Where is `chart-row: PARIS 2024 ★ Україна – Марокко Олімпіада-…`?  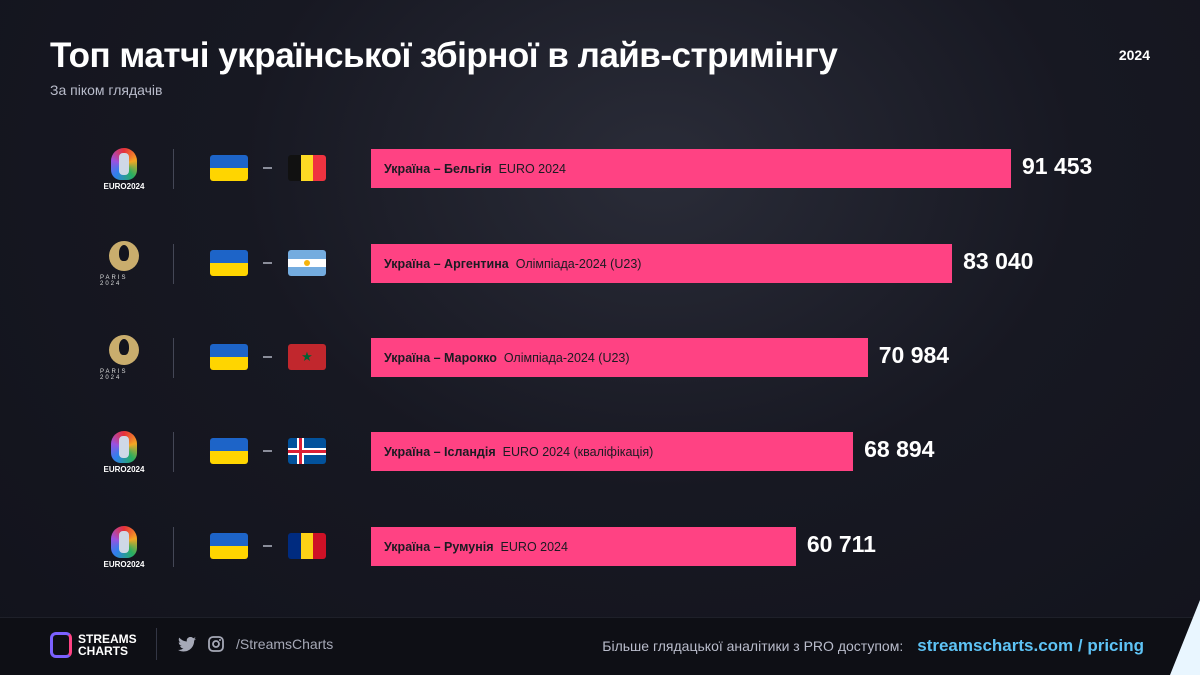 chart-row: PARIS 2024 ★ Україна – Марокко Олімпіада-… is located at coordinates (600, 358).